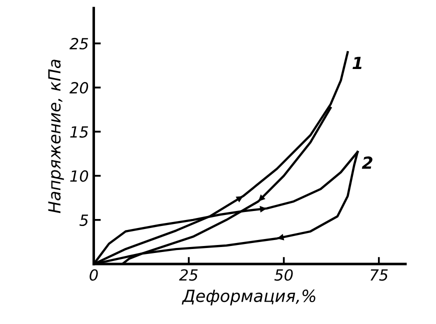 Image resolution: width=436 pixels, height=324 pixels. What do you see at coordinates (56, 137) in the screenshot?
I see `y-axis-title: Напряжение, кПа` at bounding box center [56, 137].